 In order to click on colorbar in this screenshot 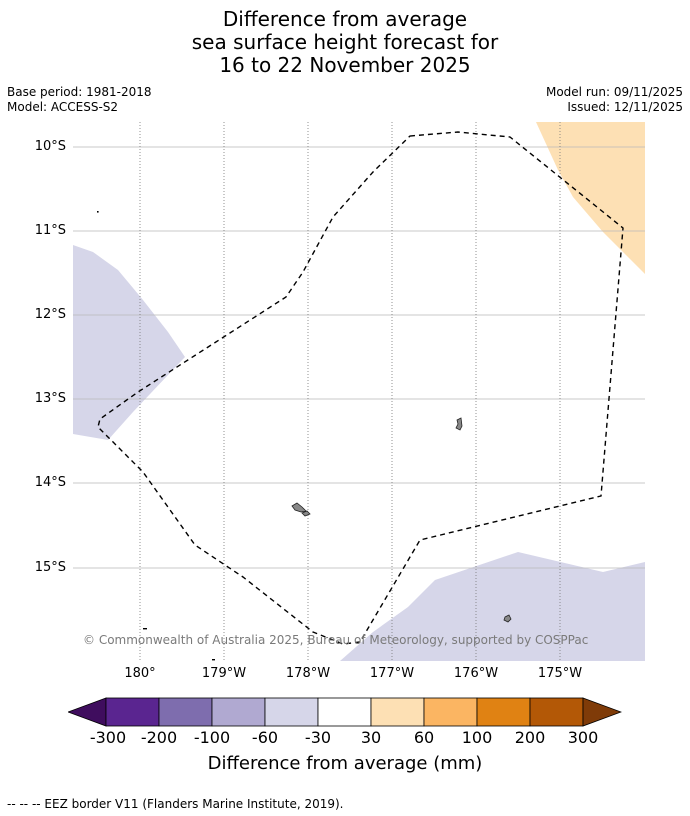, I will do `click(345, 712)`.